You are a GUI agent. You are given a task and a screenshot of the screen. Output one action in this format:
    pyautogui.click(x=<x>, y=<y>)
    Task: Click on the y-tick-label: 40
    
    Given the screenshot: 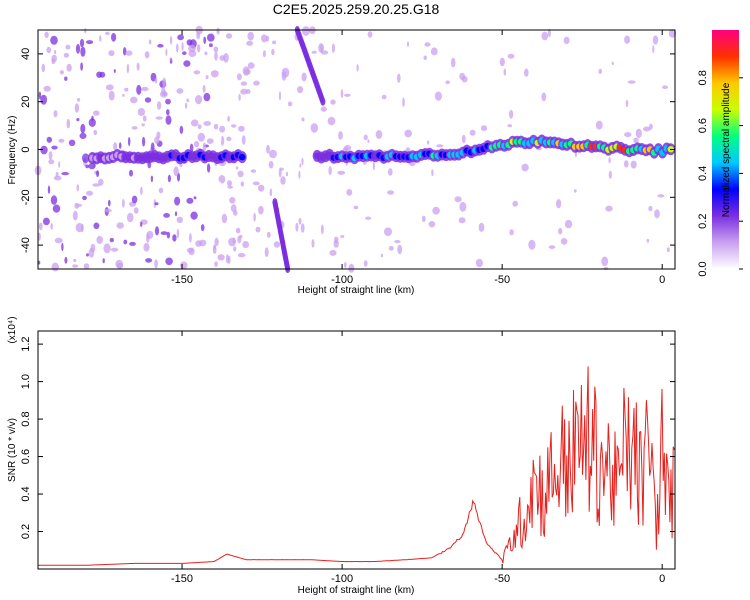 What is the action you would take?
    pyautogui.click(x=26, y=54)
    